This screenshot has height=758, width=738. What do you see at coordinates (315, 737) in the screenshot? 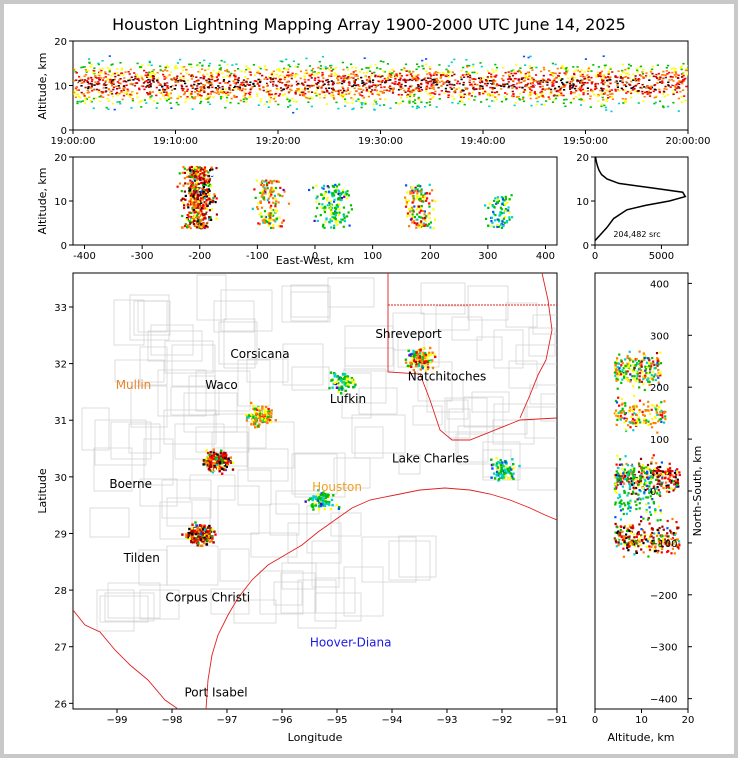
I see `map-xlabel: Longitude` at bounding box center [315, 737].